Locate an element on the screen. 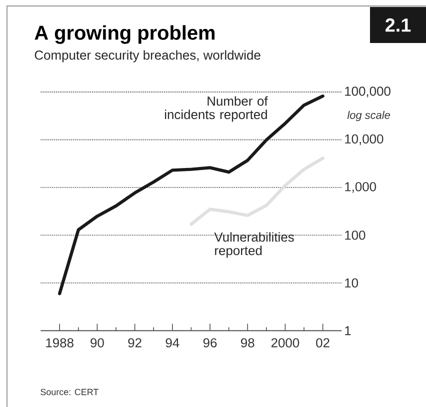  y-tick-label: 100,000 is located at coordinates (367, 92).